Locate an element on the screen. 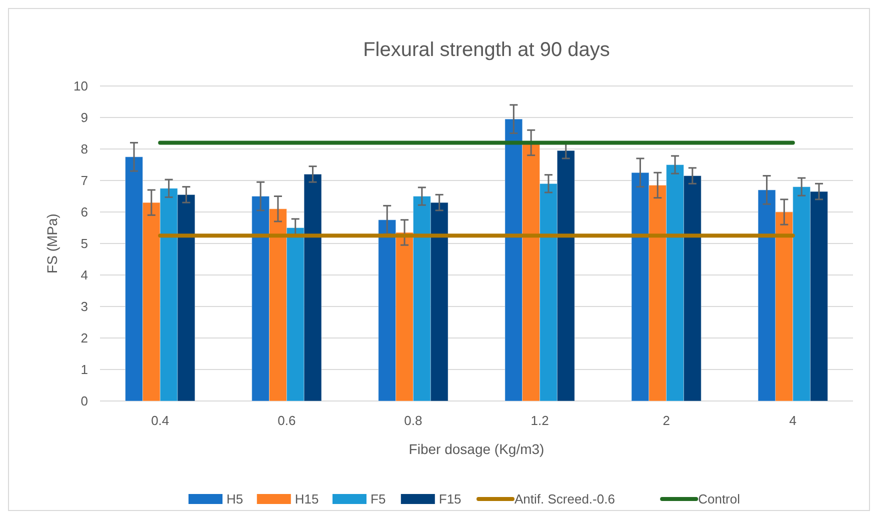  y-axis-title: FS (MPa) is located at coordinates (52, 244).